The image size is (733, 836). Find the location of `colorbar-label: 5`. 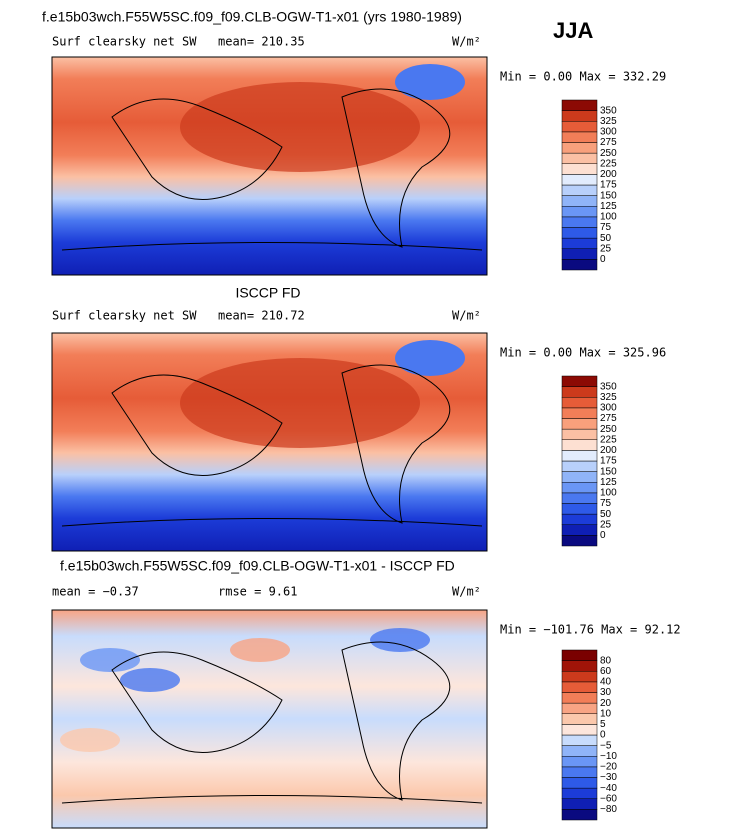

colorbar-label: 5 is located at coordinates (603, 724).